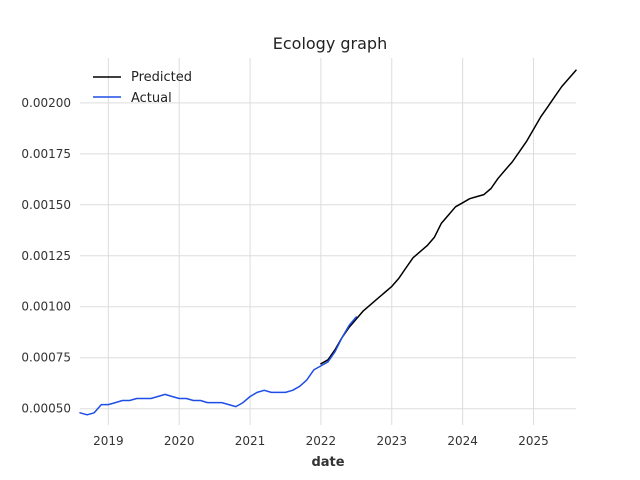  I want to click on chart-title: Ecology graph, so click(330, 43).